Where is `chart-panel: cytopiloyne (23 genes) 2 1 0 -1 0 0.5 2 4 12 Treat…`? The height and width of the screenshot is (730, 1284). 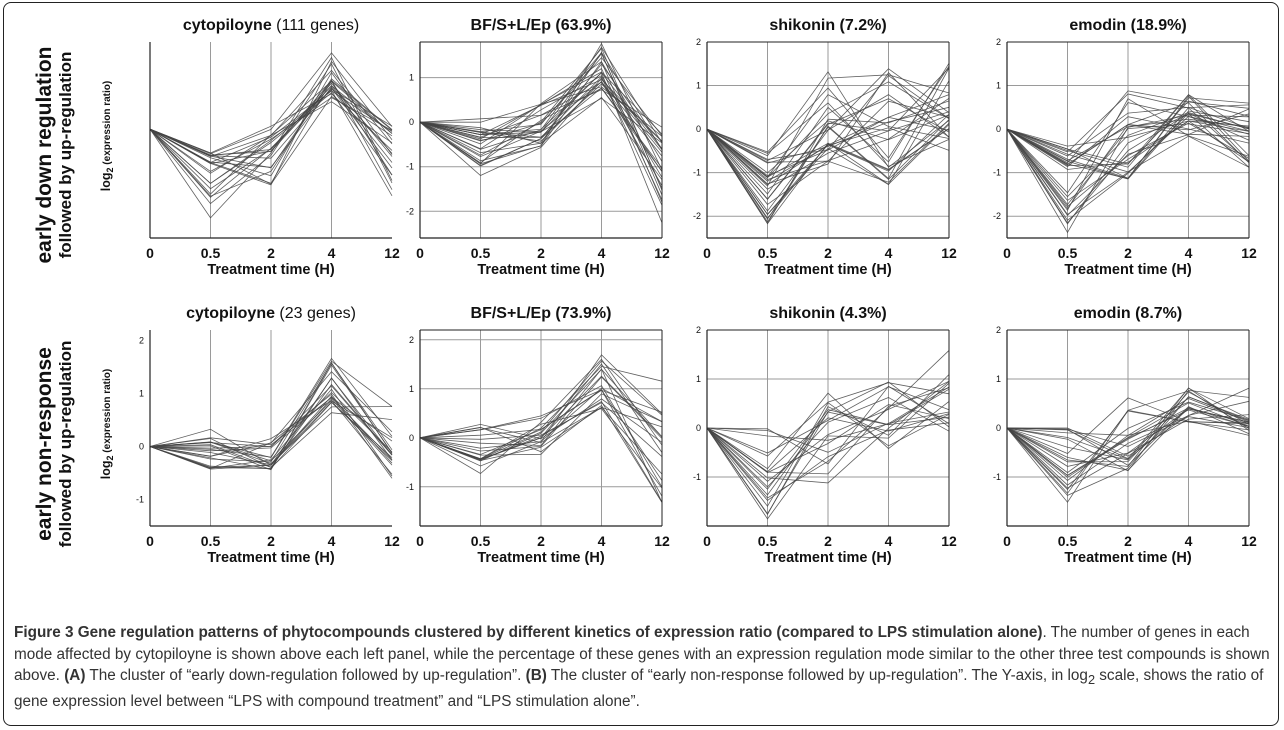
chart-panel: cytopiloyne (23 genes) 2 1 0 -1 0 0.5 2 4 12 Treat… is located at coordinates (249, 435).